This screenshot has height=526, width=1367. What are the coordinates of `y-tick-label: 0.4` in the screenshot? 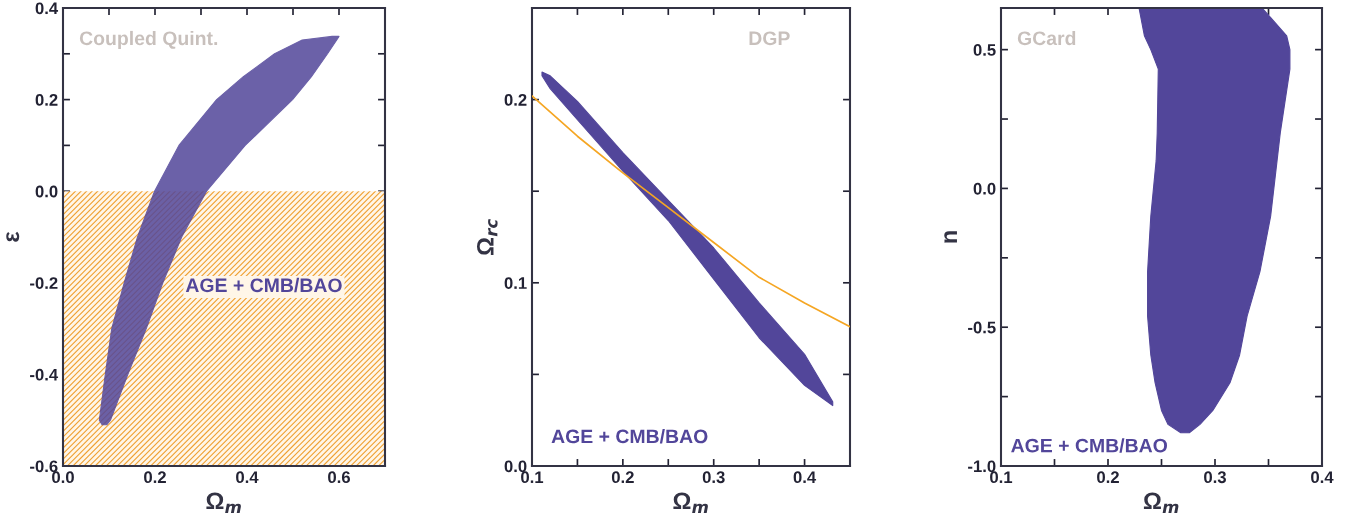 It's located at (47, 8).